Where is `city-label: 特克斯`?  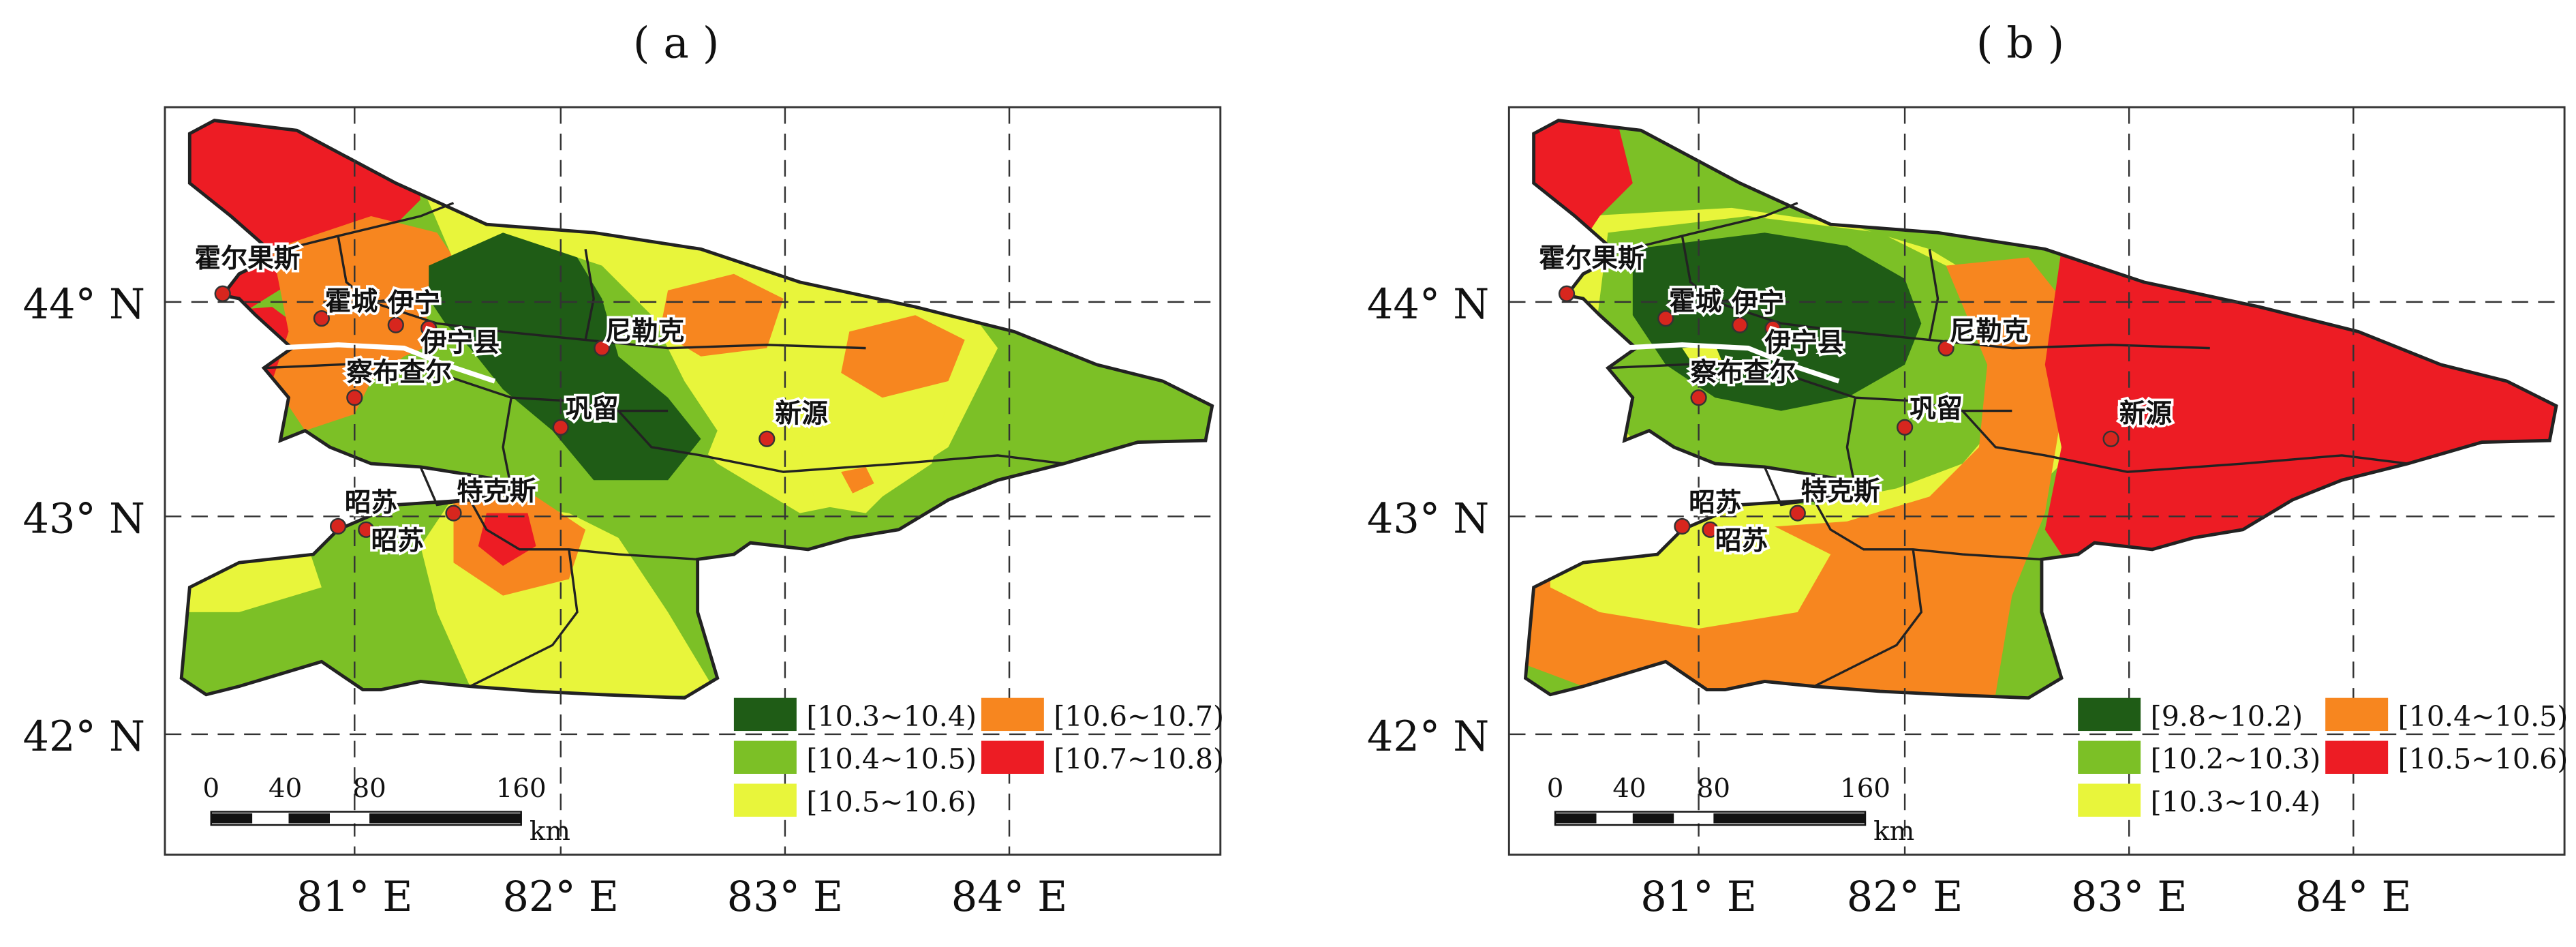 city-label: 特克斯 is located at coordinates (497, 491).